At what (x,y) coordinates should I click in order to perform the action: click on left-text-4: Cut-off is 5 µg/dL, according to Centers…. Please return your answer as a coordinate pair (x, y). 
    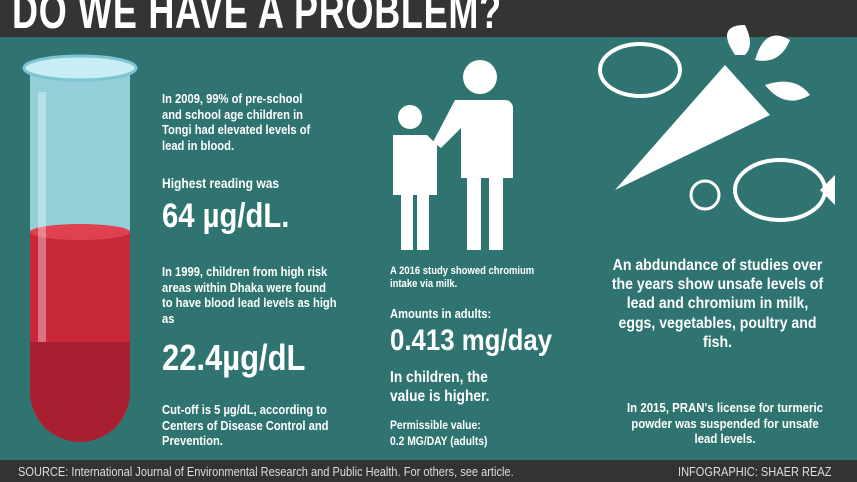
    Looking at the image, I should click on (245, 425).